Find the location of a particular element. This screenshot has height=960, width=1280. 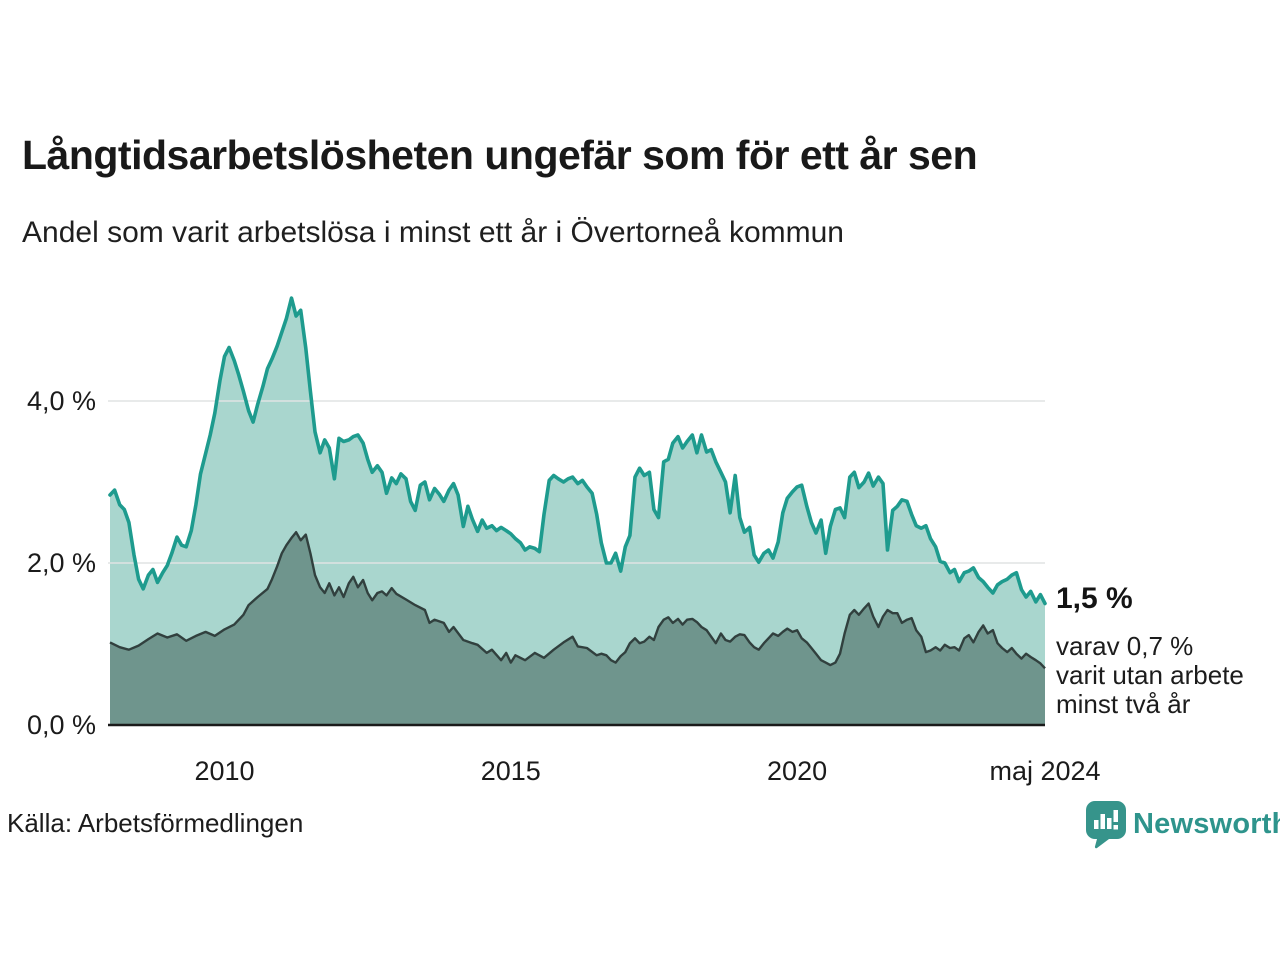

end-sub-label-line3: minst två år is located at coordinates (1123, 704).